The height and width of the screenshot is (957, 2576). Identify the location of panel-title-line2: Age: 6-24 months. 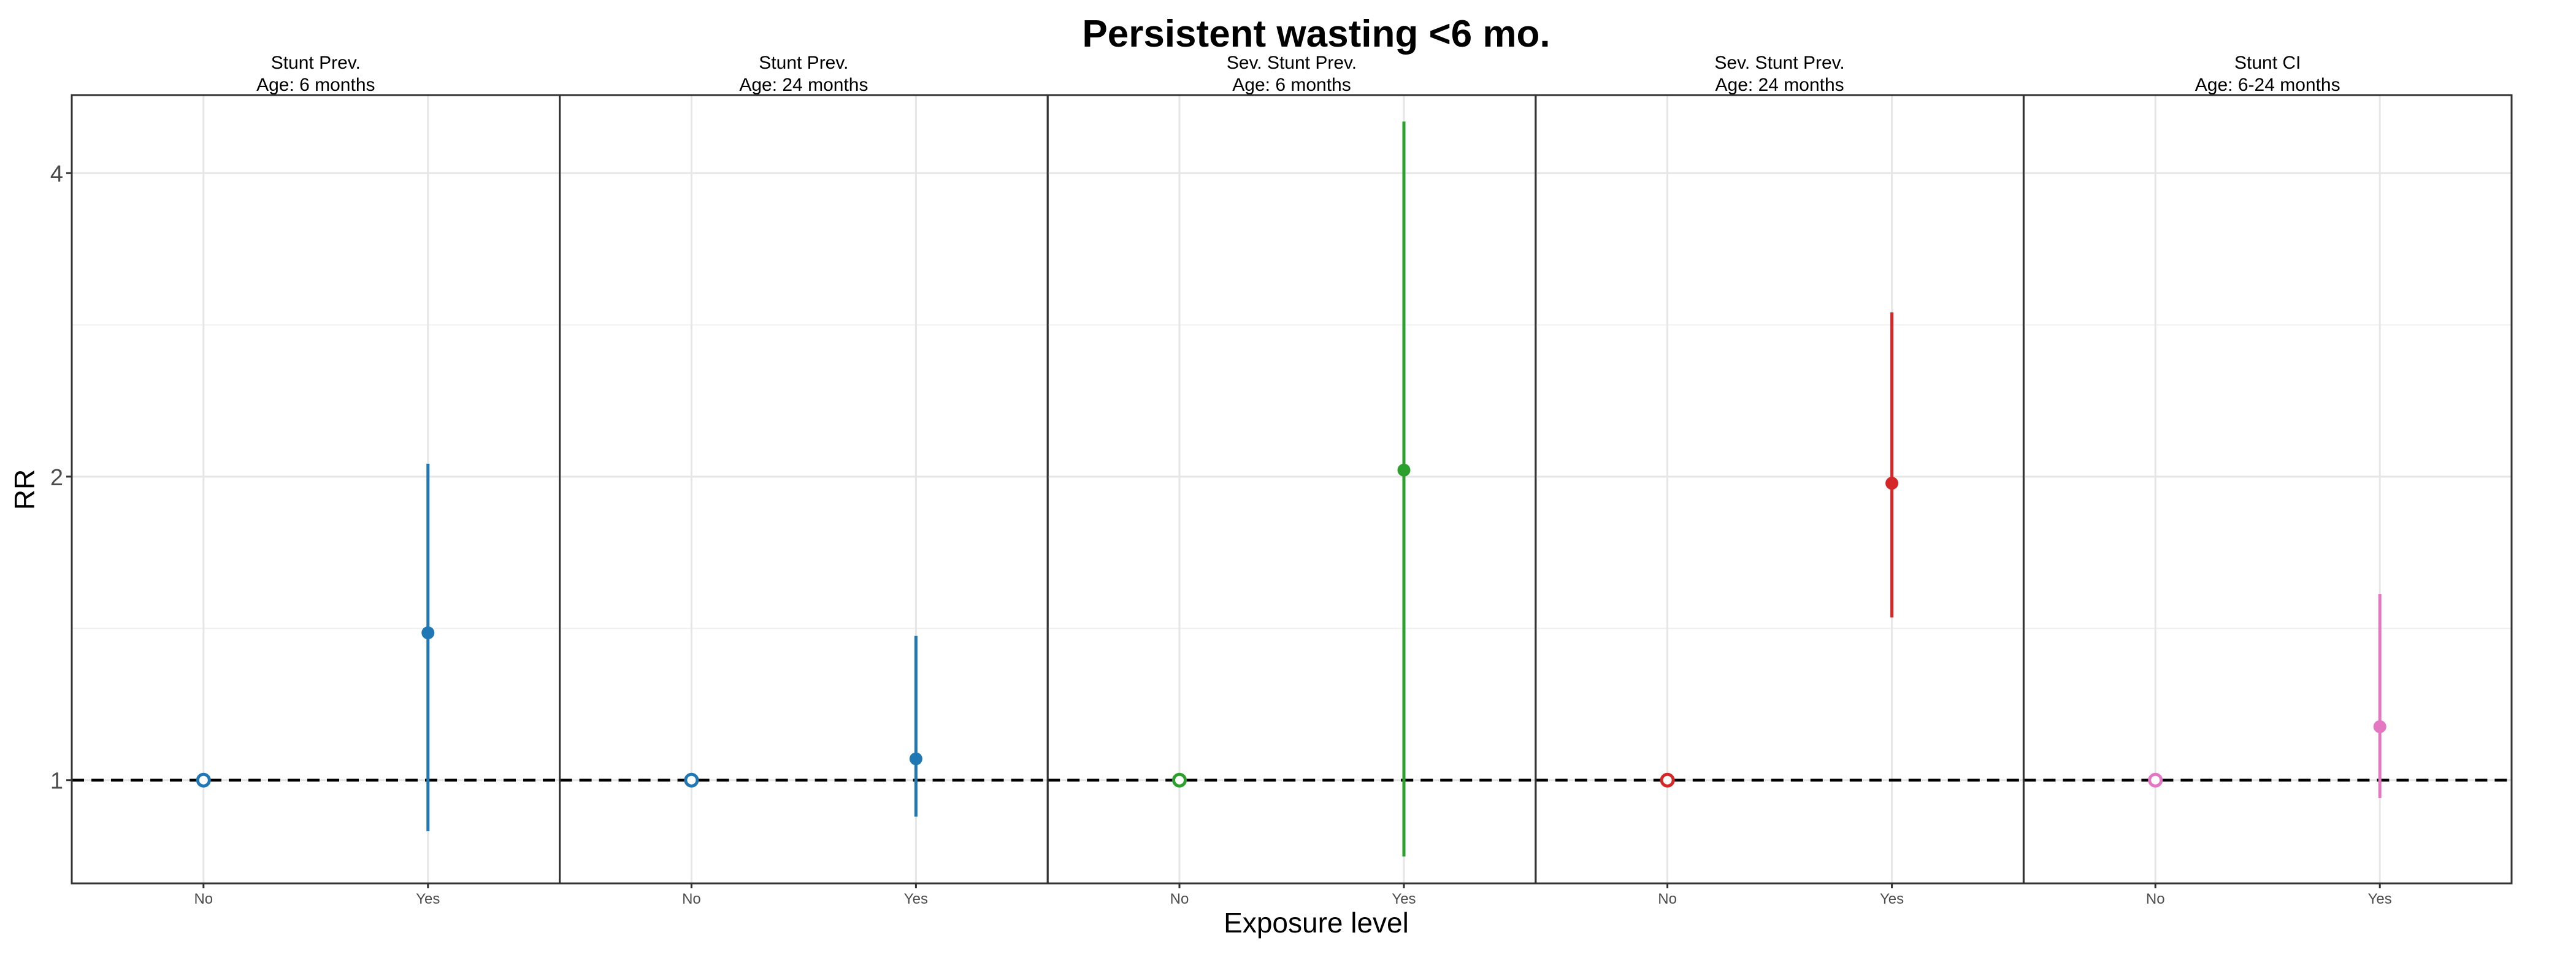
(2267, 85).